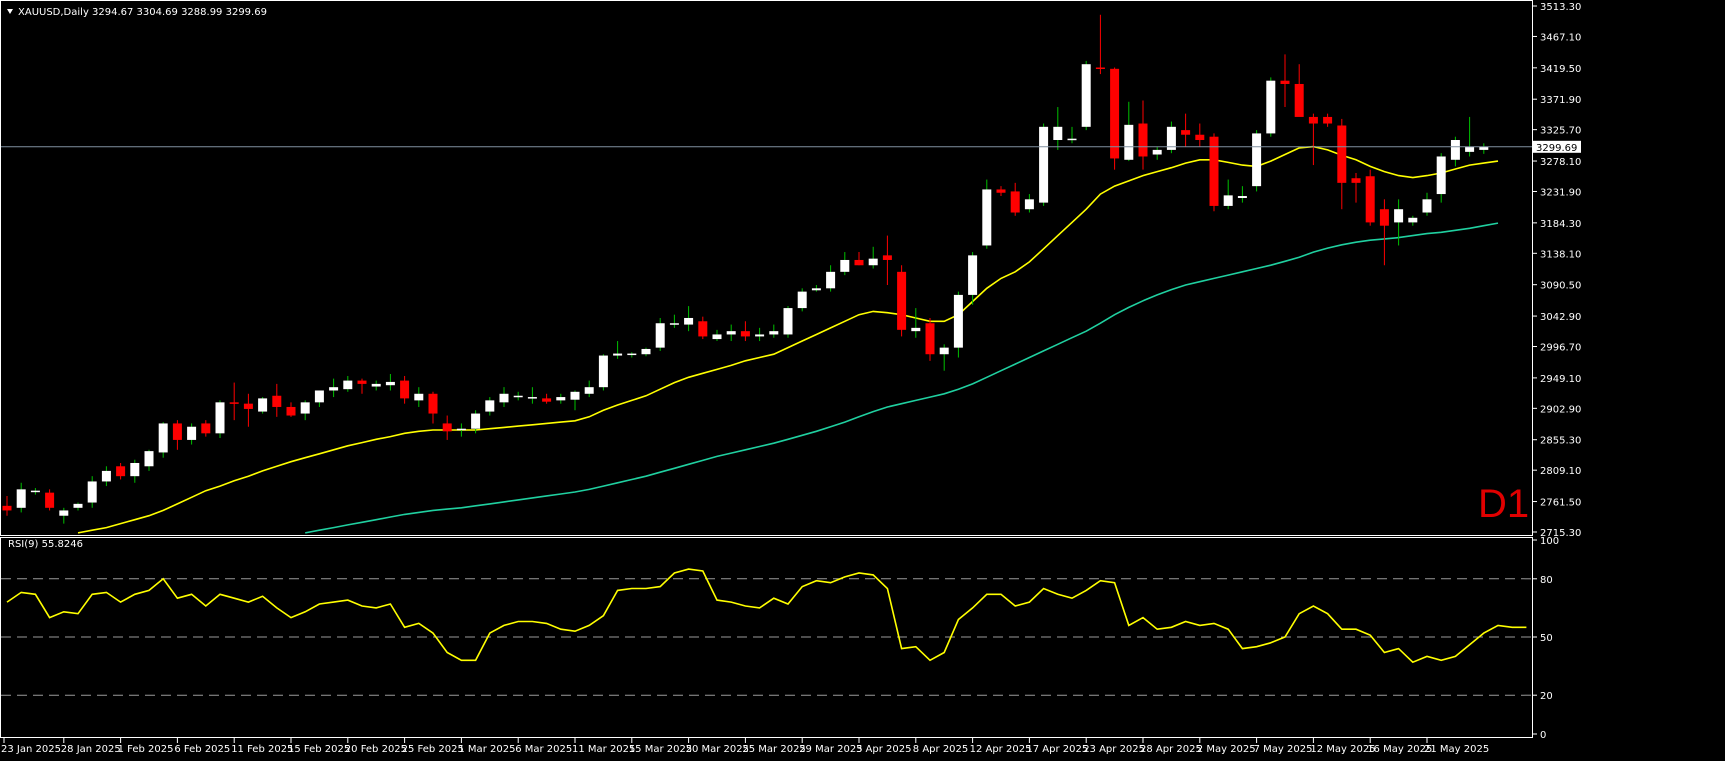  What do you see at coordinates (1543, 735) in the screenshot?
I see `rsi-tick-label: 0` at bounding box center [1543, 735].